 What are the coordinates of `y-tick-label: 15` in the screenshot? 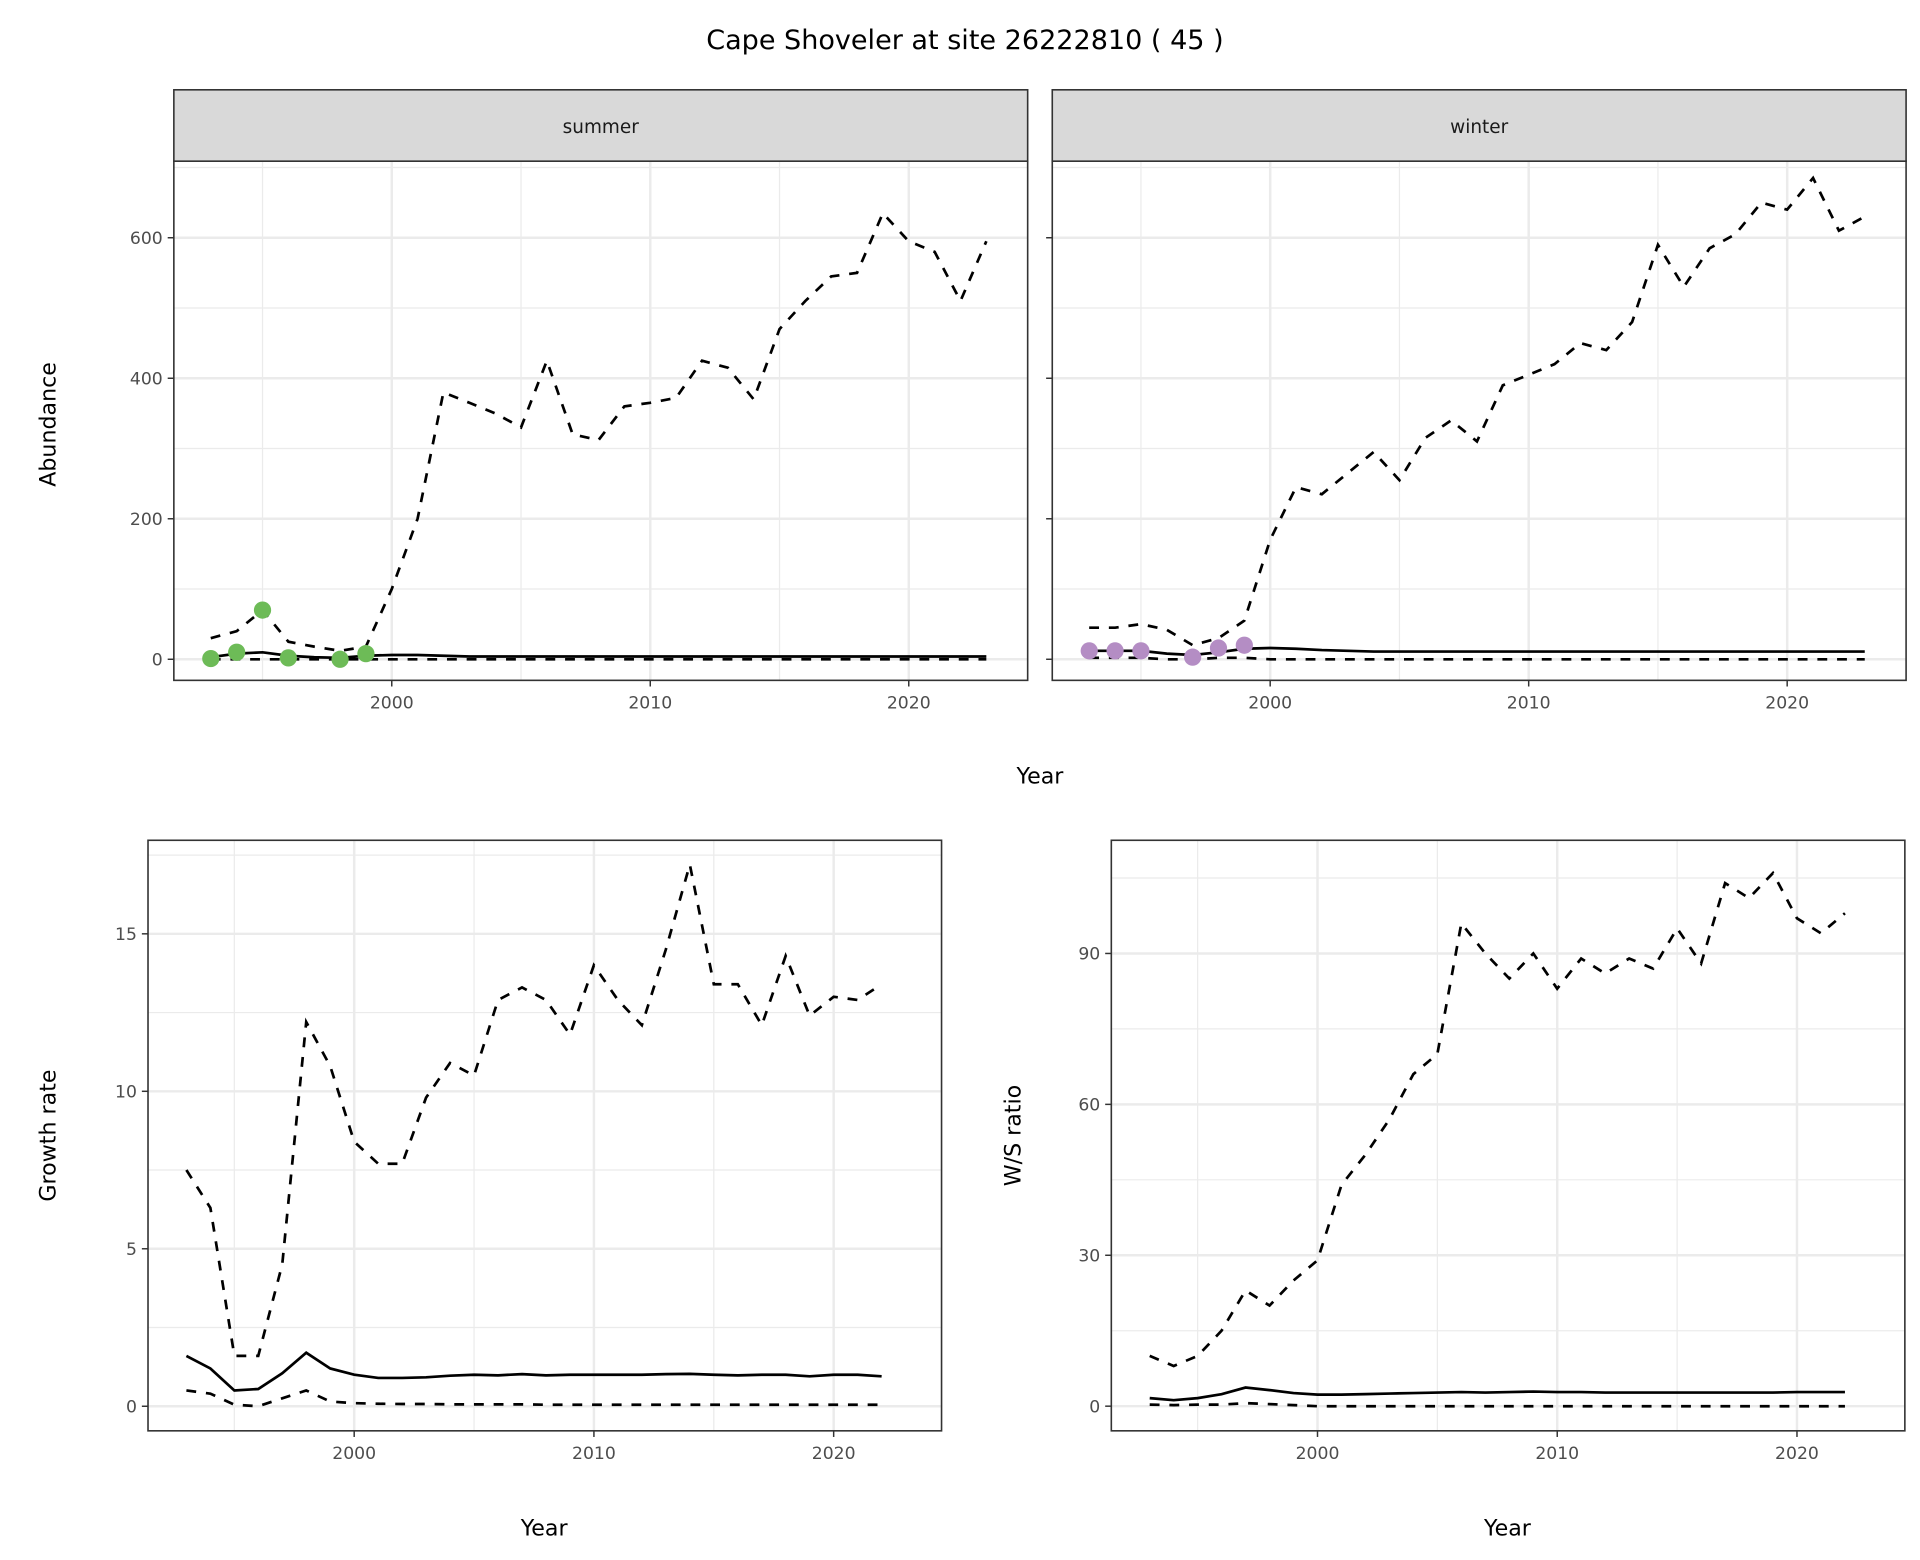 It's located at (126, 935).